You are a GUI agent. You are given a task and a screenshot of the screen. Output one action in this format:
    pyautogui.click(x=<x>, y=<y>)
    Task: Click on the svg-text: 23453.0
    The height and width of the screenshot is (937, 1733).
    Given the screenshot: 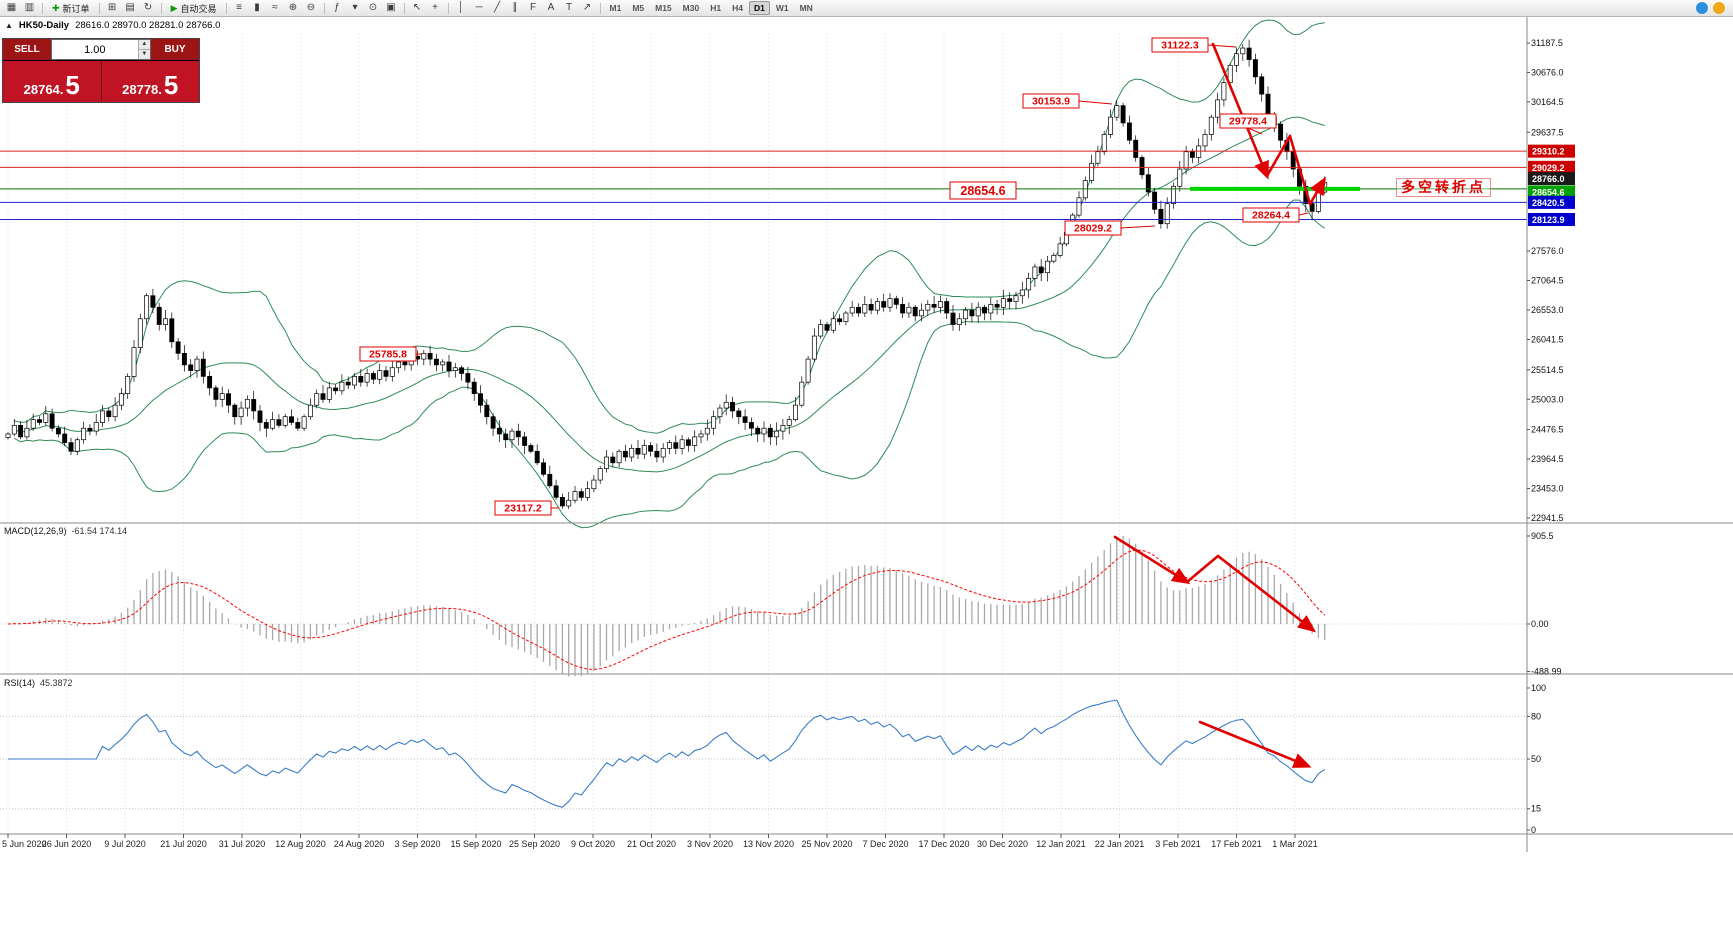 What is the action you would take?
    pyautogui.click(x=1547, y=489)
    